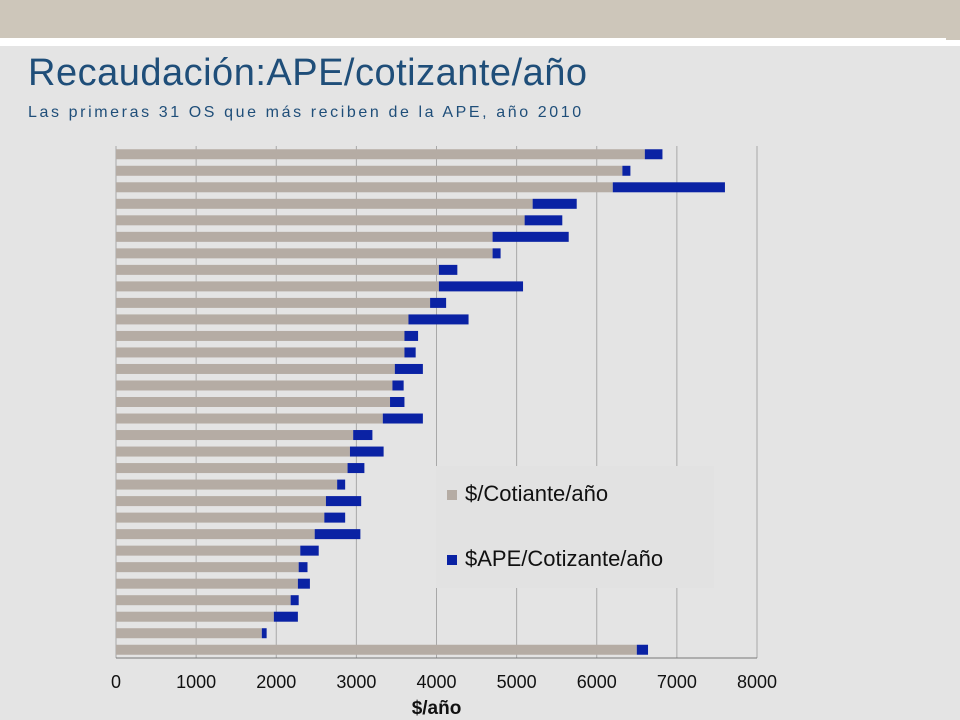 Image resolution: width=960 pixels, height=720 pixels. I want to click on x-tick-label: 2000, so click(276, 682).